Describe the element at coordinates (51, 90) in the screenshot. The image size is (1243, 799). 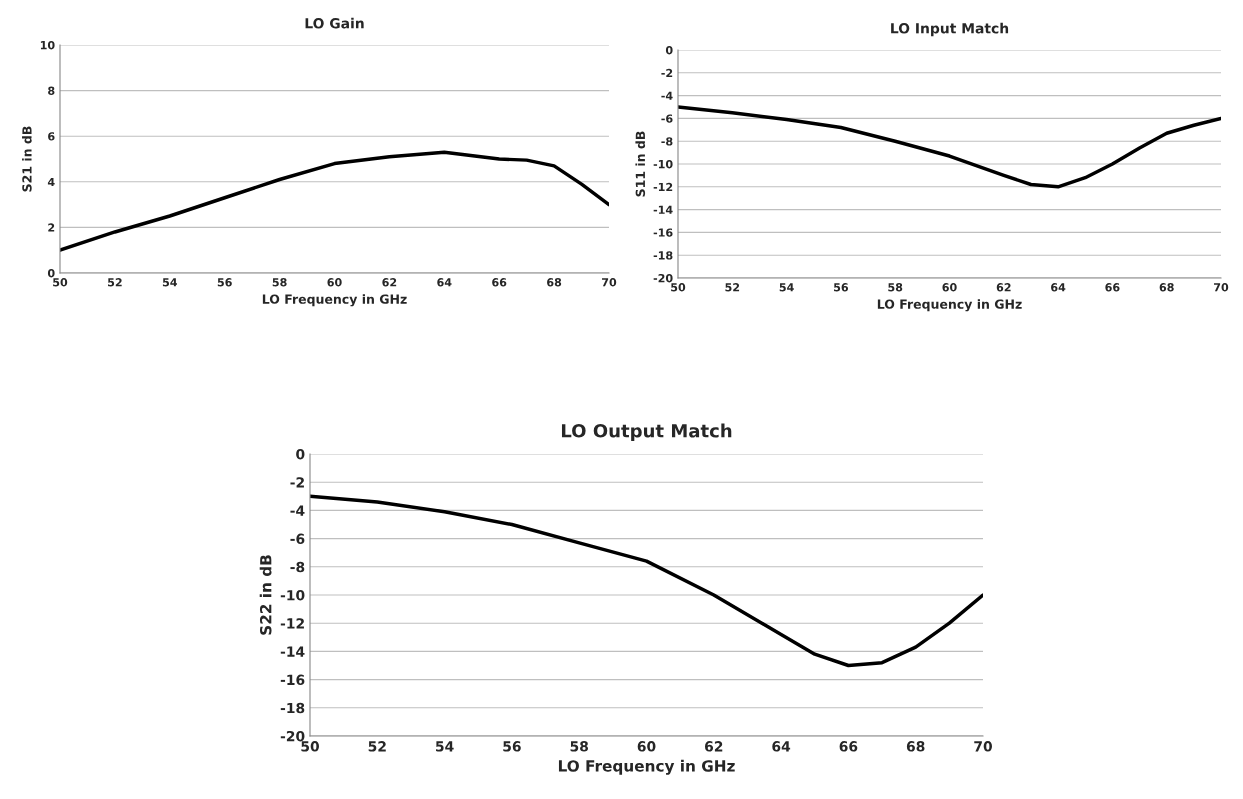
I see `y-tick-label: 8` at that location.